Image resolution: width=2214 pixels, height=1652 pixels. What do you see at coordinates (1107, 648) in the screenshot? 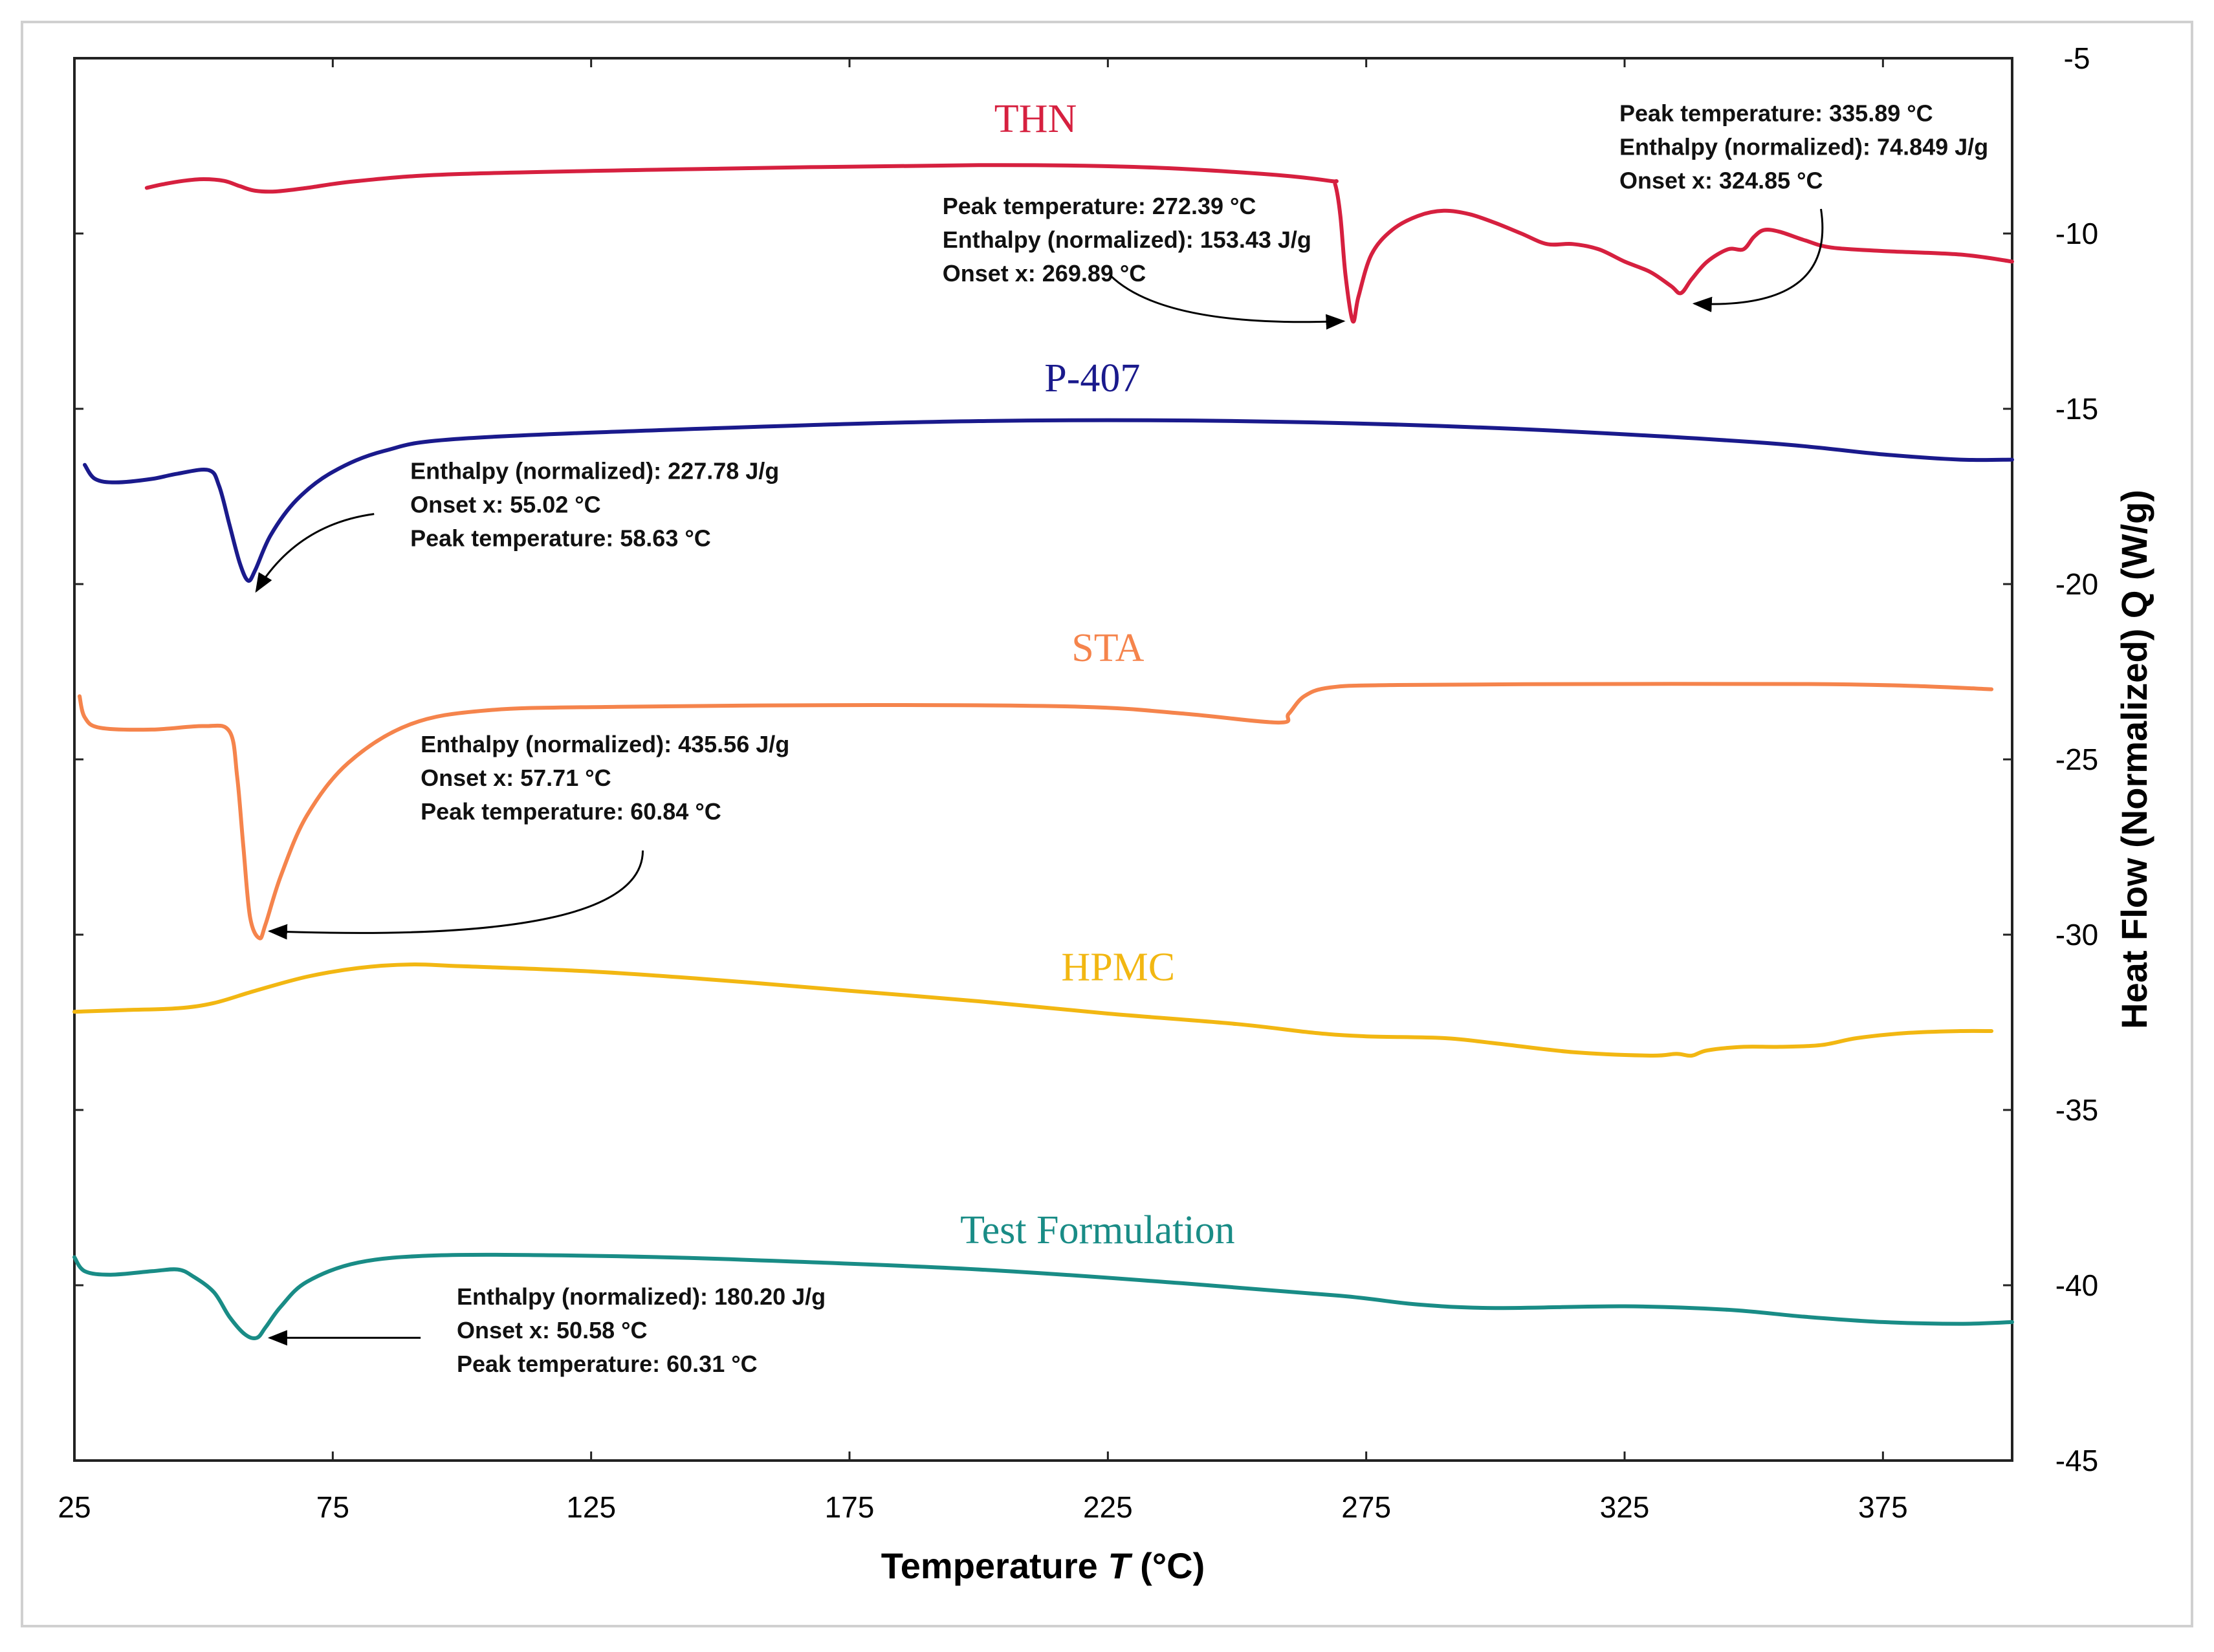
I see `series-label-sta: STA` at bounding box center [1107, 648].